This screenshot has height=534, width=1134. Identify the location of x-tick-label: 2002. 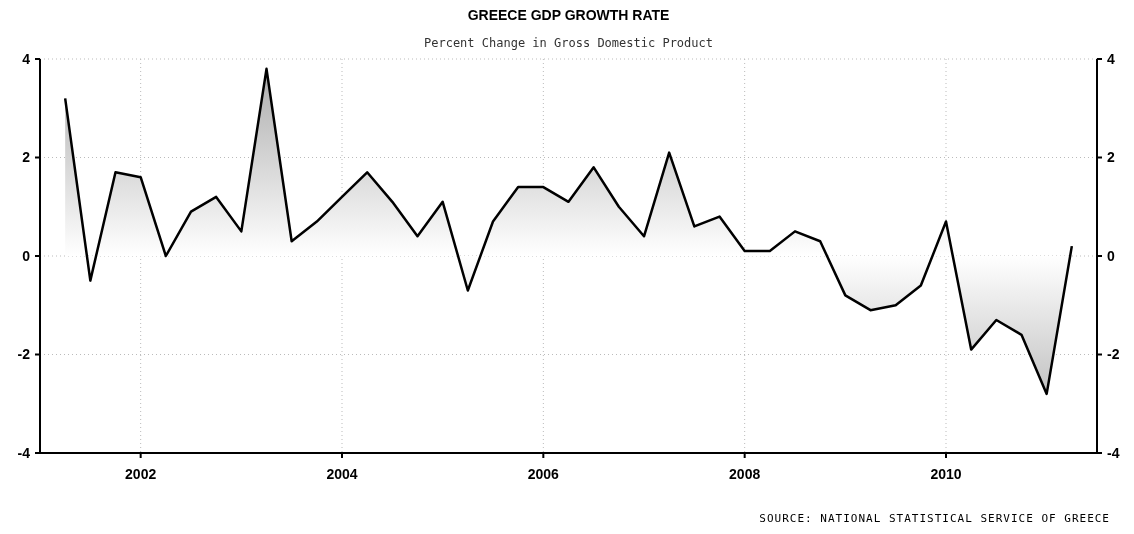
(141, 474).